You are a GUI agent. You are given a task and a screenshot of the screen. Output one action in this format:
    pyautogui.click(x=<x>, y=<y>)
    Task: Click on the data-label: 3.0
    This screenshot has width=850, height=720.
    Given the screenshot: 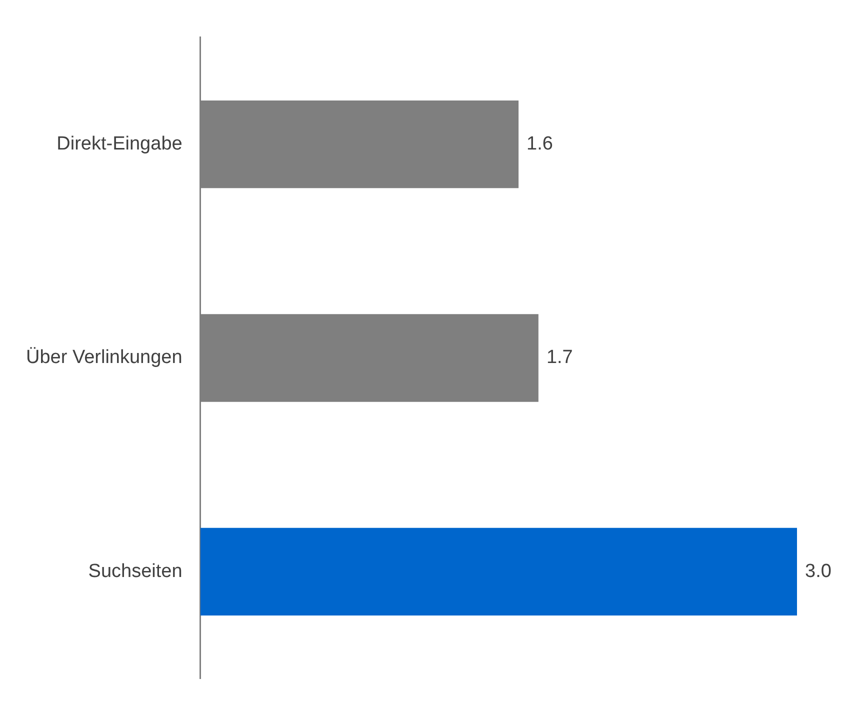 What is the action you would take?
    pyautogui.click(x=818, y=571)
    